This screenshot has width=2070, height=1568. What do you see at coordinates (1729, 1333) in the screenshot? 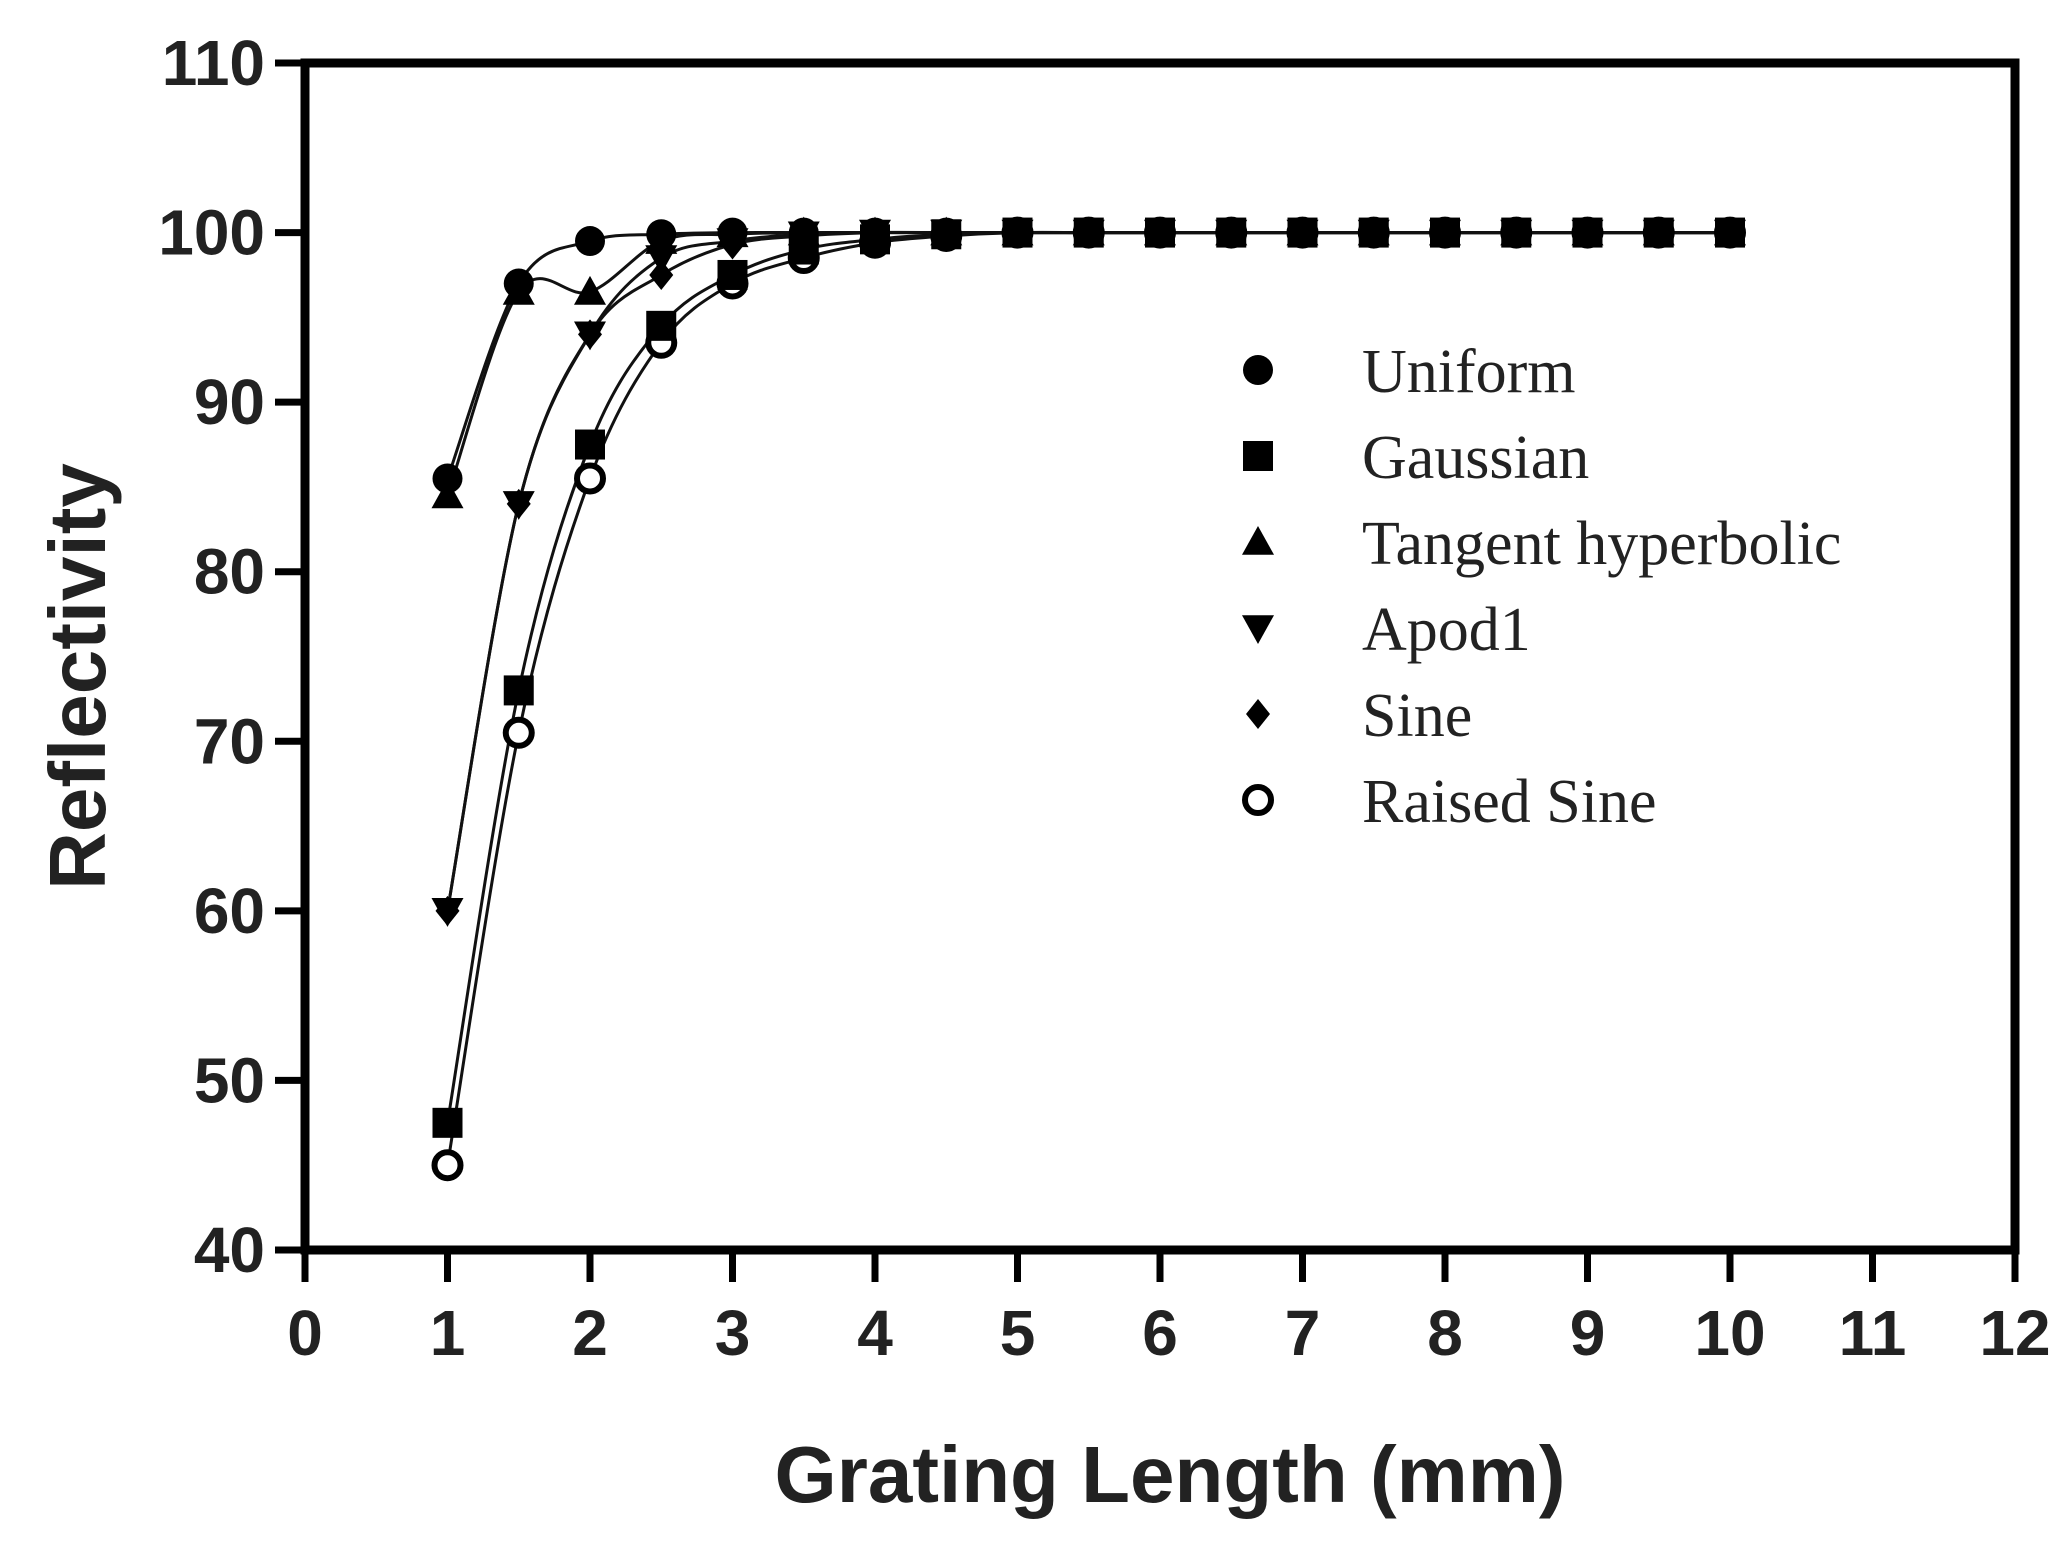
I see `x-tick-label: 10` at bounding box center [1729, 1333].